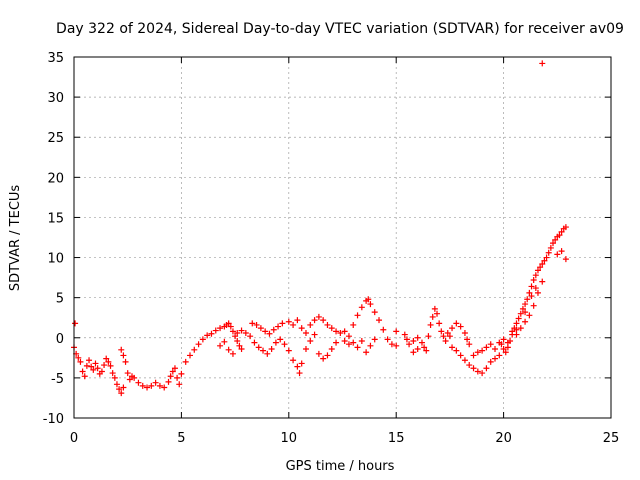 This screenshot has height=480, width=640. Describe the element at coordinates (53, 419) in the screenshot. I see `y-tick-label: -10` at that location.